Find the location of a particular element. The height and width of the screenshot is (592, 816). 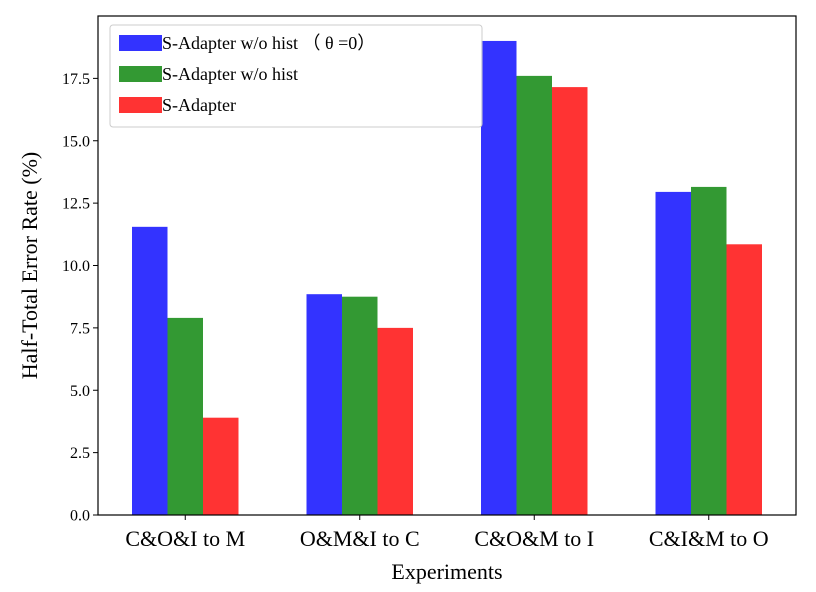

x-axis: C&O&I to M O&M&I to C C&O&M to I C&I&M to O is located at coordinates (447, 533).